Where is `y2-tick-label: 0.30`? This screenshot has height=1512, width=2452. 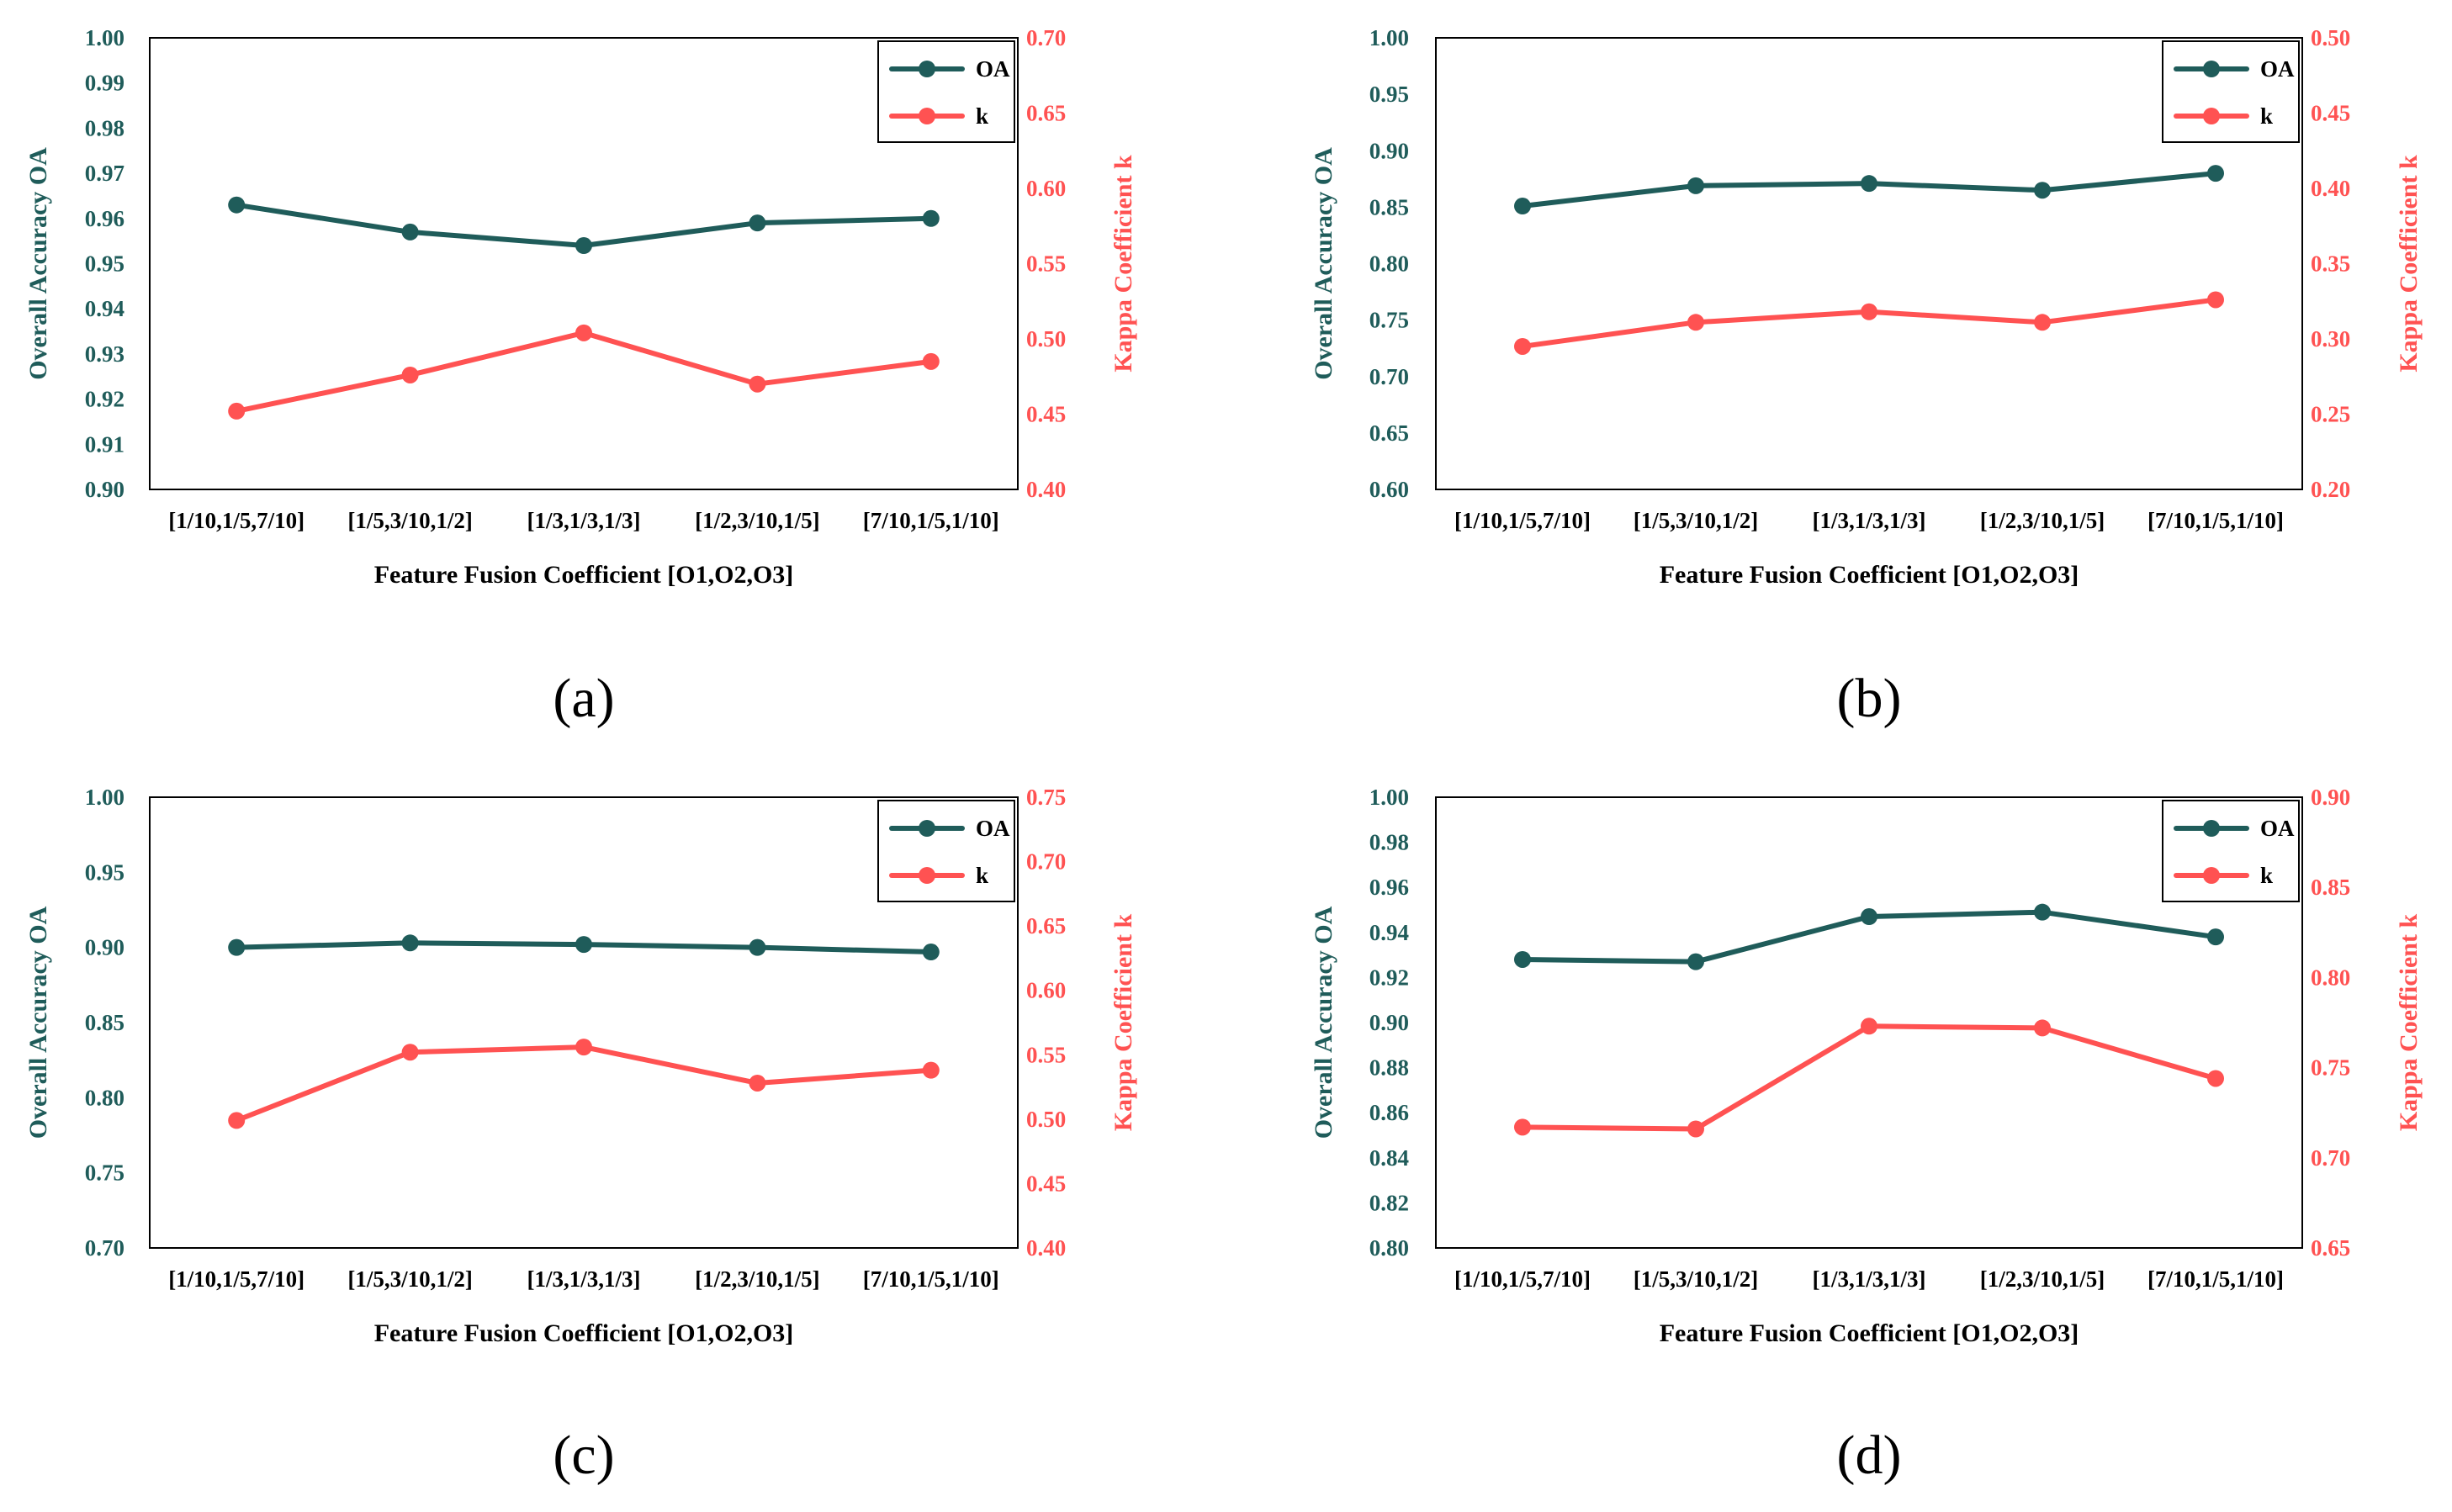 y2-tick-label: 0.30 is located at coordinates (2331, 339).